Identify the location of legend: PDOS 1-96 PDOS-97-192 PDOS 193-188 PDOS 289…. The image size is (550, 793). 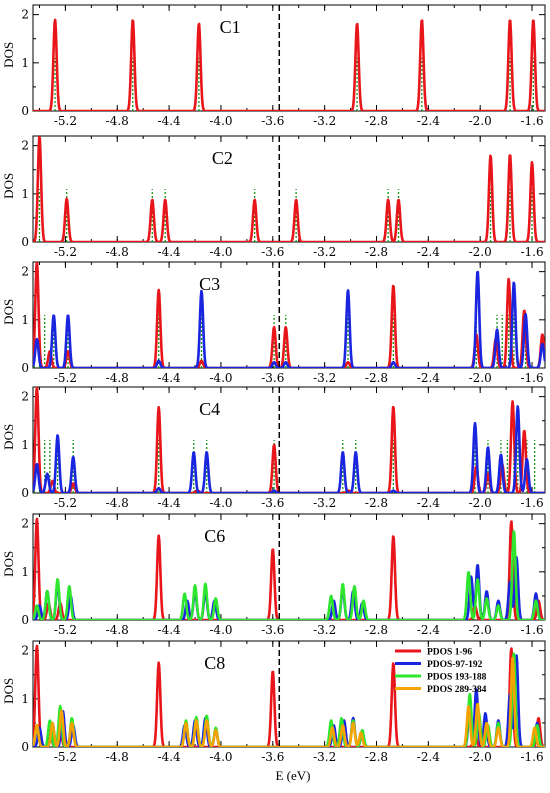
(441, 671).